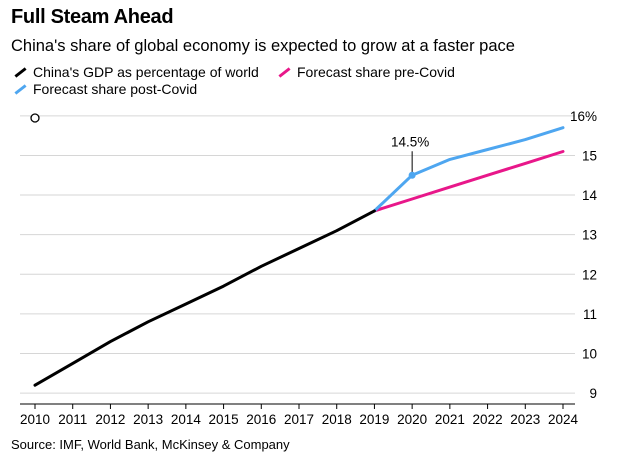 The image size is (640, 467). I want to click on y-tick-label-16: 16%, so click(583, 116).